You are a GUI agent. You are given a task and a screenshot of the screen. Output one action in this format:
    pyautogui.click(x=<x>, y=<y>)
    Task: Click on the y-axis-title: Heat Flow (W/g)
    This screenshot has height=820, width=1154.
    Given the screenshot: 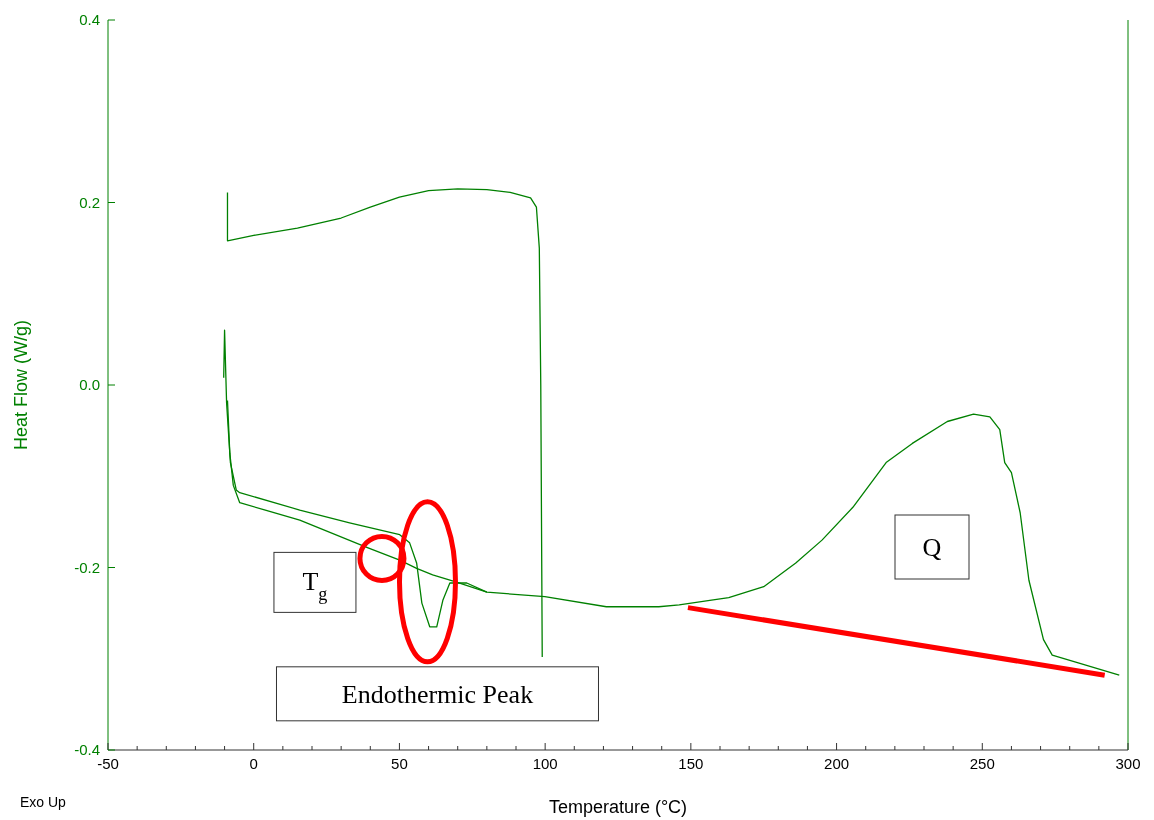 What is the action you would take?
    pyautogui.click(x=21, y=385)
    